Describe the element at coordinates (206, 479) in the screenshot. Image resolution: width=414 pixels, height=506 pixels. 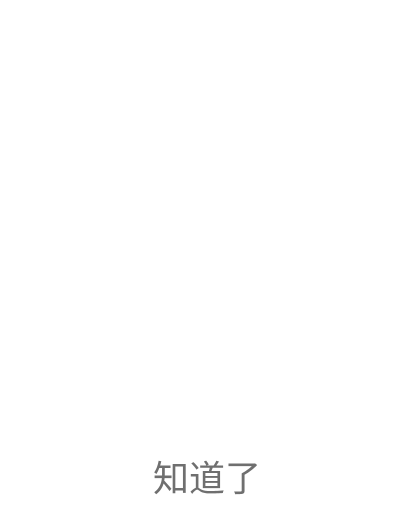
I see `got-it-button: 知道了` at that location.